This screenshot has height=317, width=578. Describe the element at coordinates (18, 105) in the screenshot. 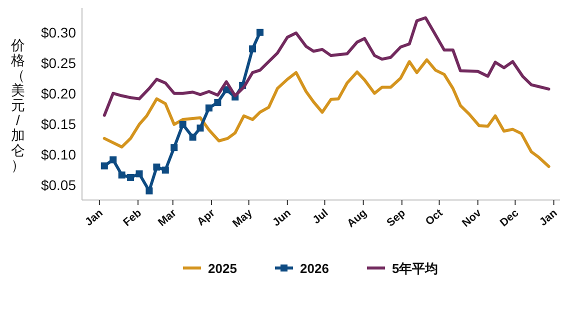

I see `text: 价格（美元/加仑）` at that location.